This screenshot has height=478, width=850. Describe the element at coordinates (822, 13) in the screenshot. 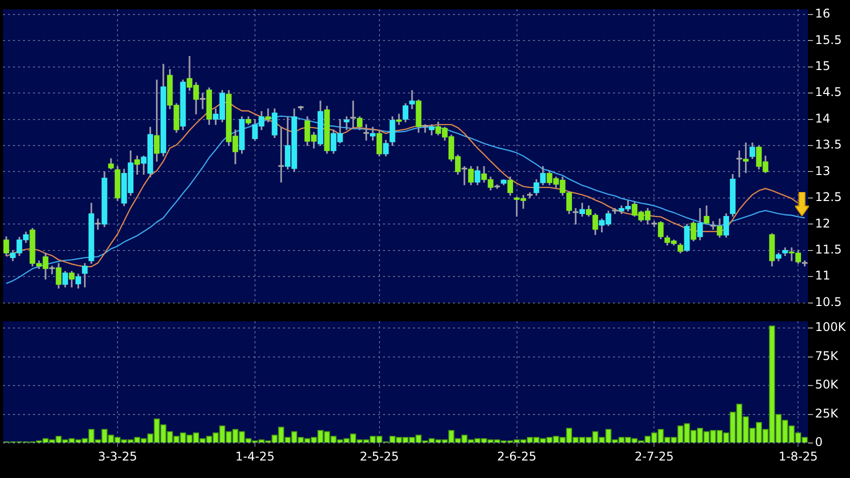

I see `y-tick-label: 16` at that location.